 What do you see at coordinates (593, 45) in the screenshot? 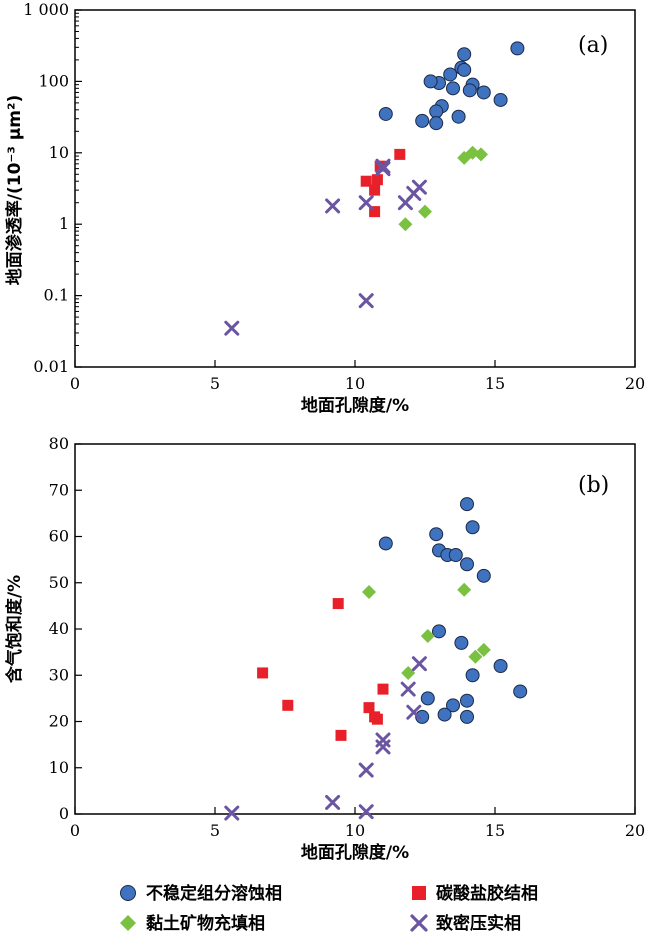
I see `panel-label-a: (a)` at bounding box center [593, 45].